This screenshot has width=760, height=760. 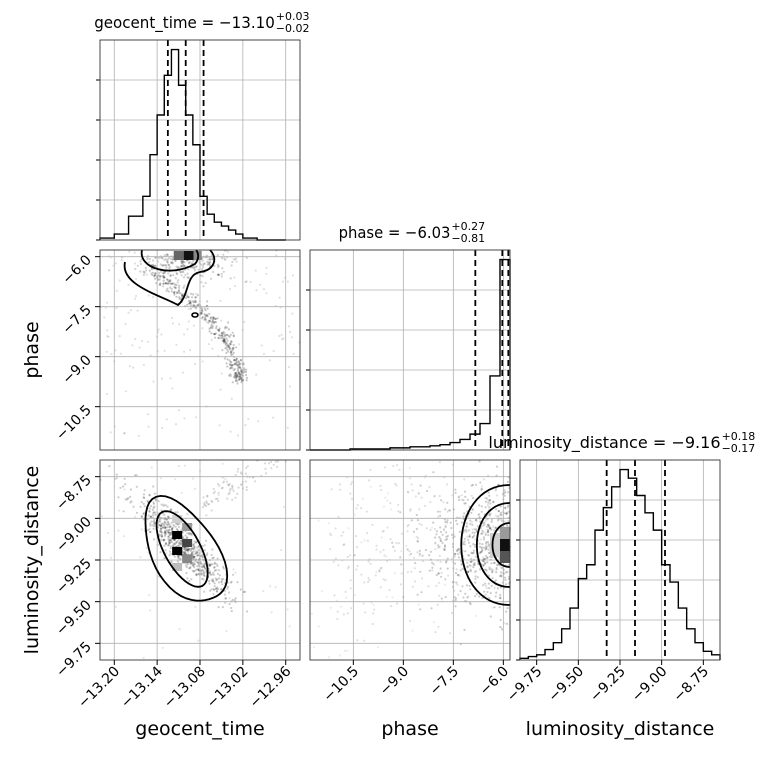 I want to click on xtick-label-geocent_time: −13.02, so click(x=228, y=688).